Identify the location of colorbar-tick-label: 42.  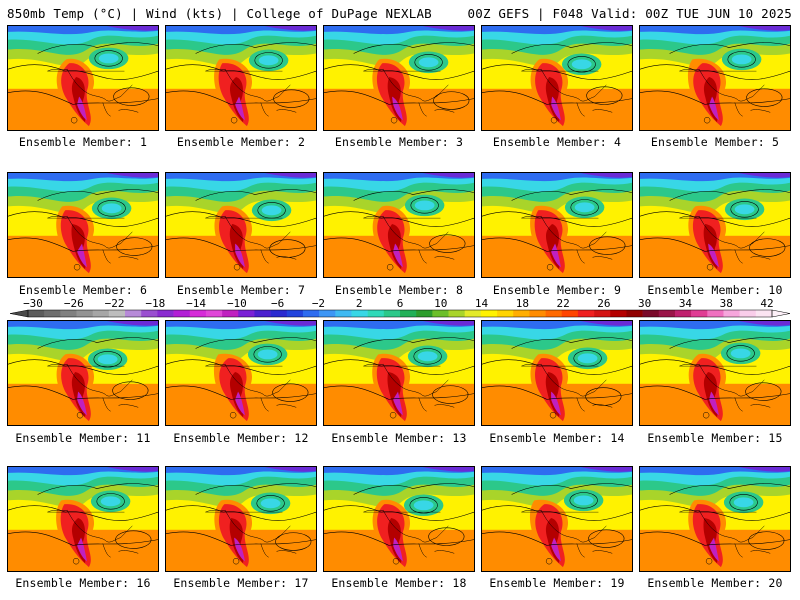
(766, 303).